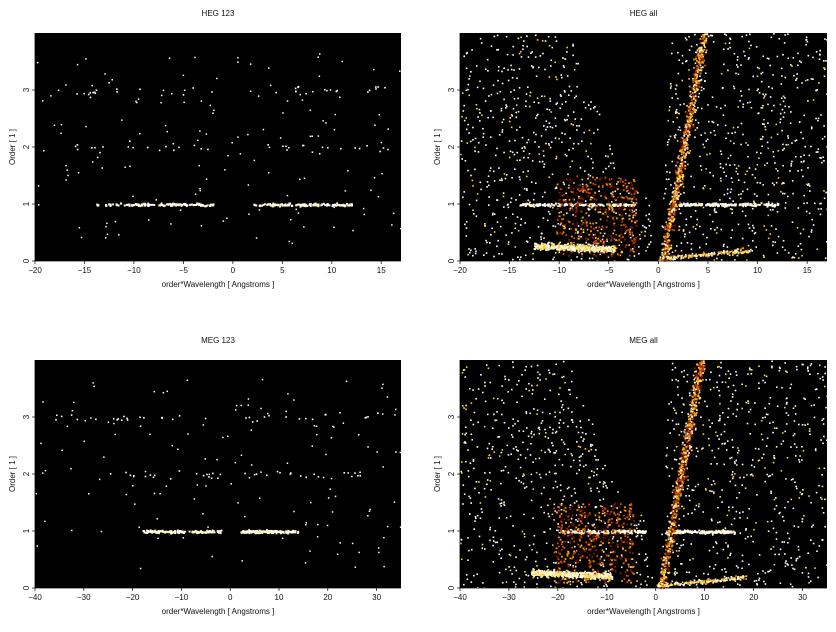  I want to click on x-tick-label: 5, so click(282, 270).